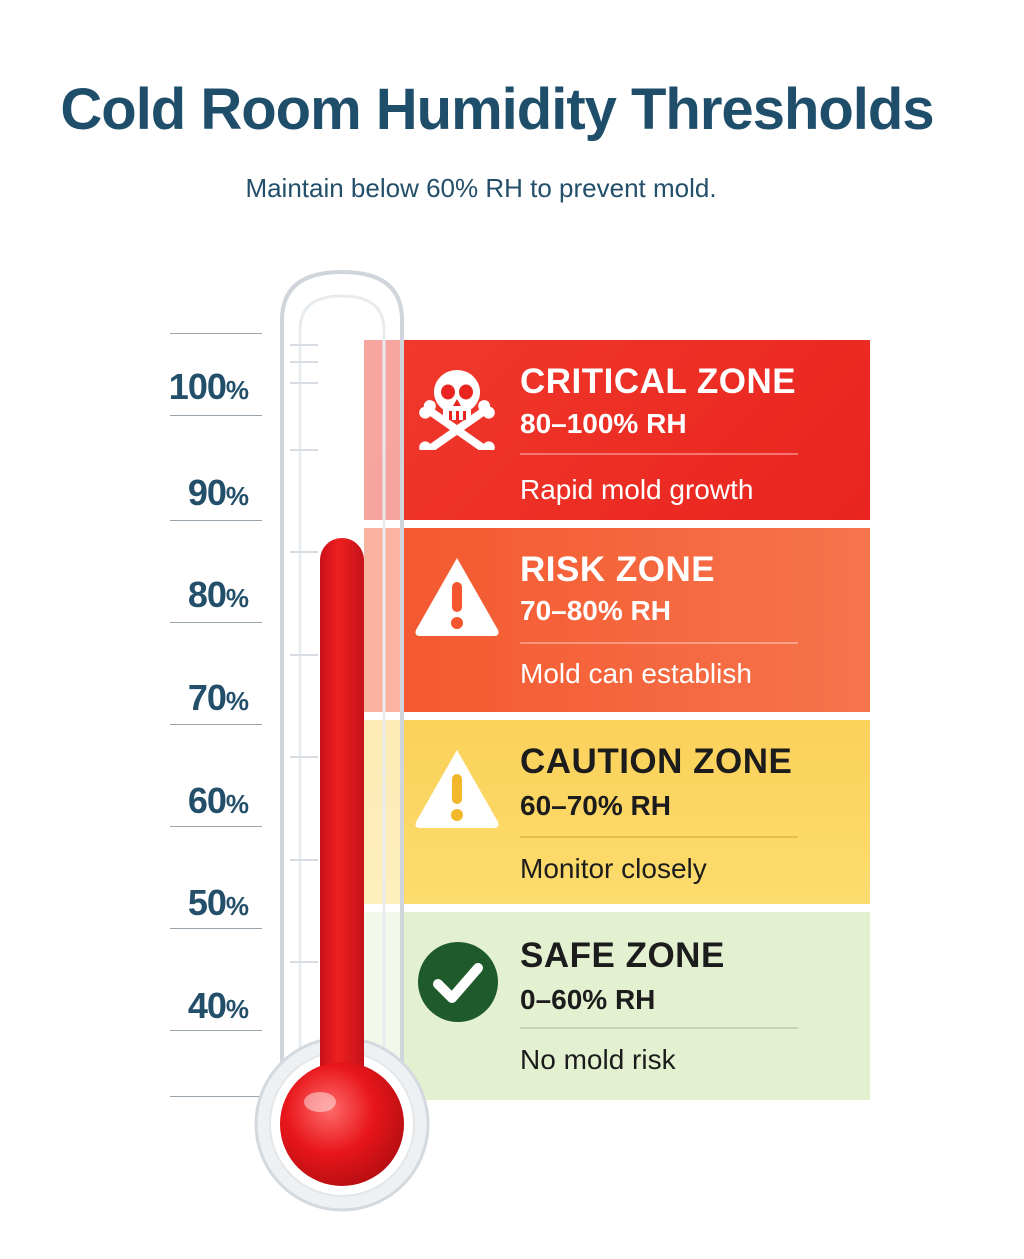 The height and width of the screenshot is (1259, 1024). I want to click on zone-range: 70–80% RH, so click(595, 610).